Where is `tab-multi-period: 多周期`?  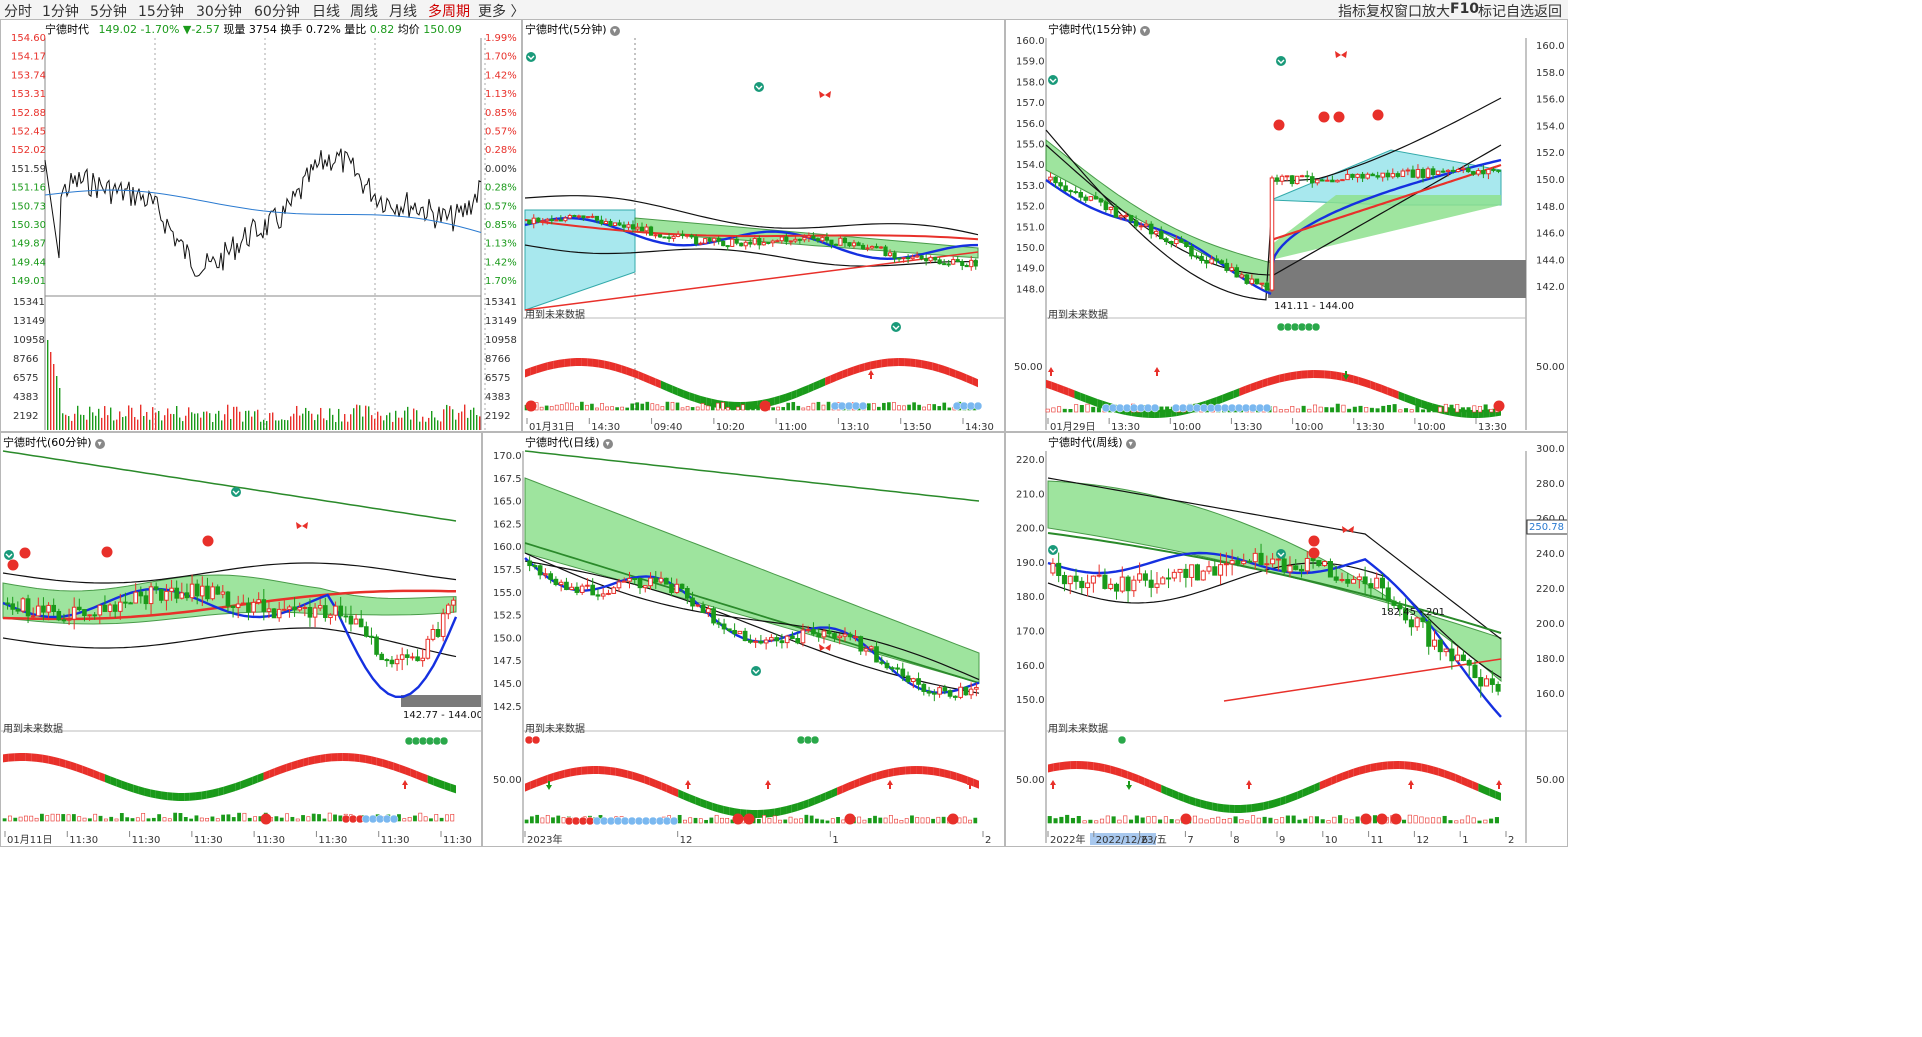 tab-multi-period: 多周期 is located at coordinates (449, 12).